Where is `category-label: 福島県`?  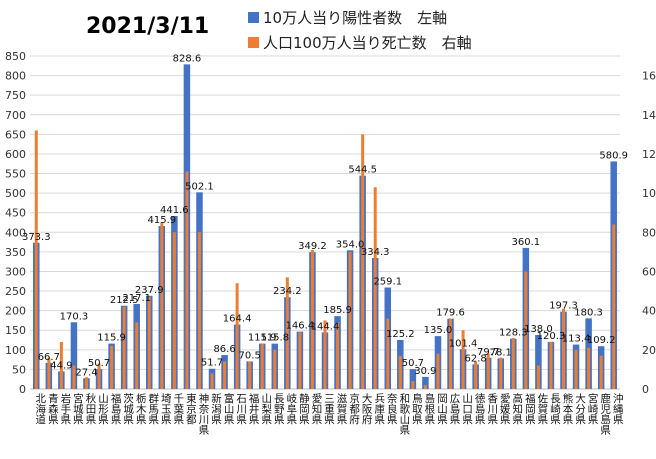 category-label: 福島県 is located at coordinates (116, 408).